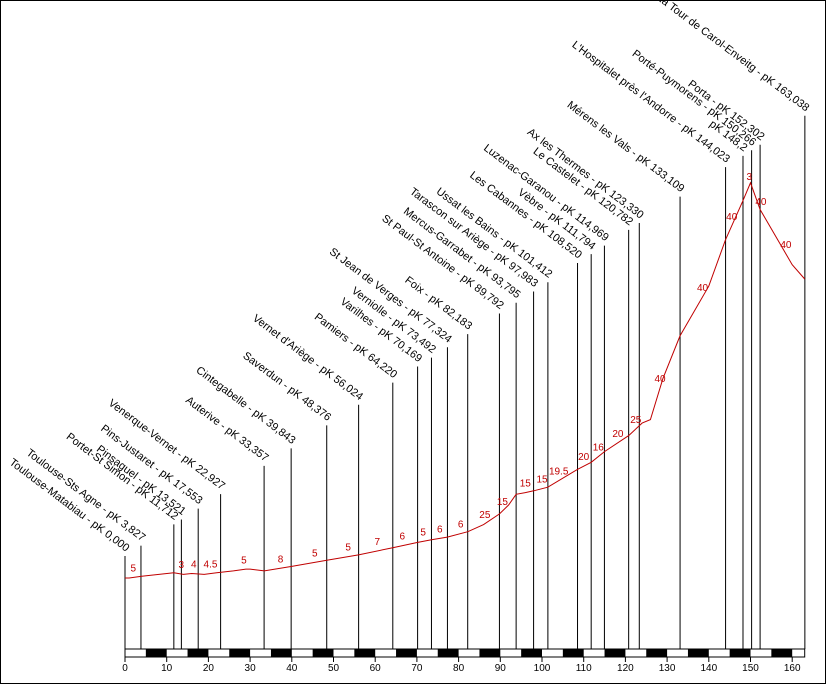 This screenshot has width=826, height=685. Describe the element at coordinates (85, 495) in the screenshot. I see `station-label-1: Toulouse-Sts Agne - pK 3,827` at that location.